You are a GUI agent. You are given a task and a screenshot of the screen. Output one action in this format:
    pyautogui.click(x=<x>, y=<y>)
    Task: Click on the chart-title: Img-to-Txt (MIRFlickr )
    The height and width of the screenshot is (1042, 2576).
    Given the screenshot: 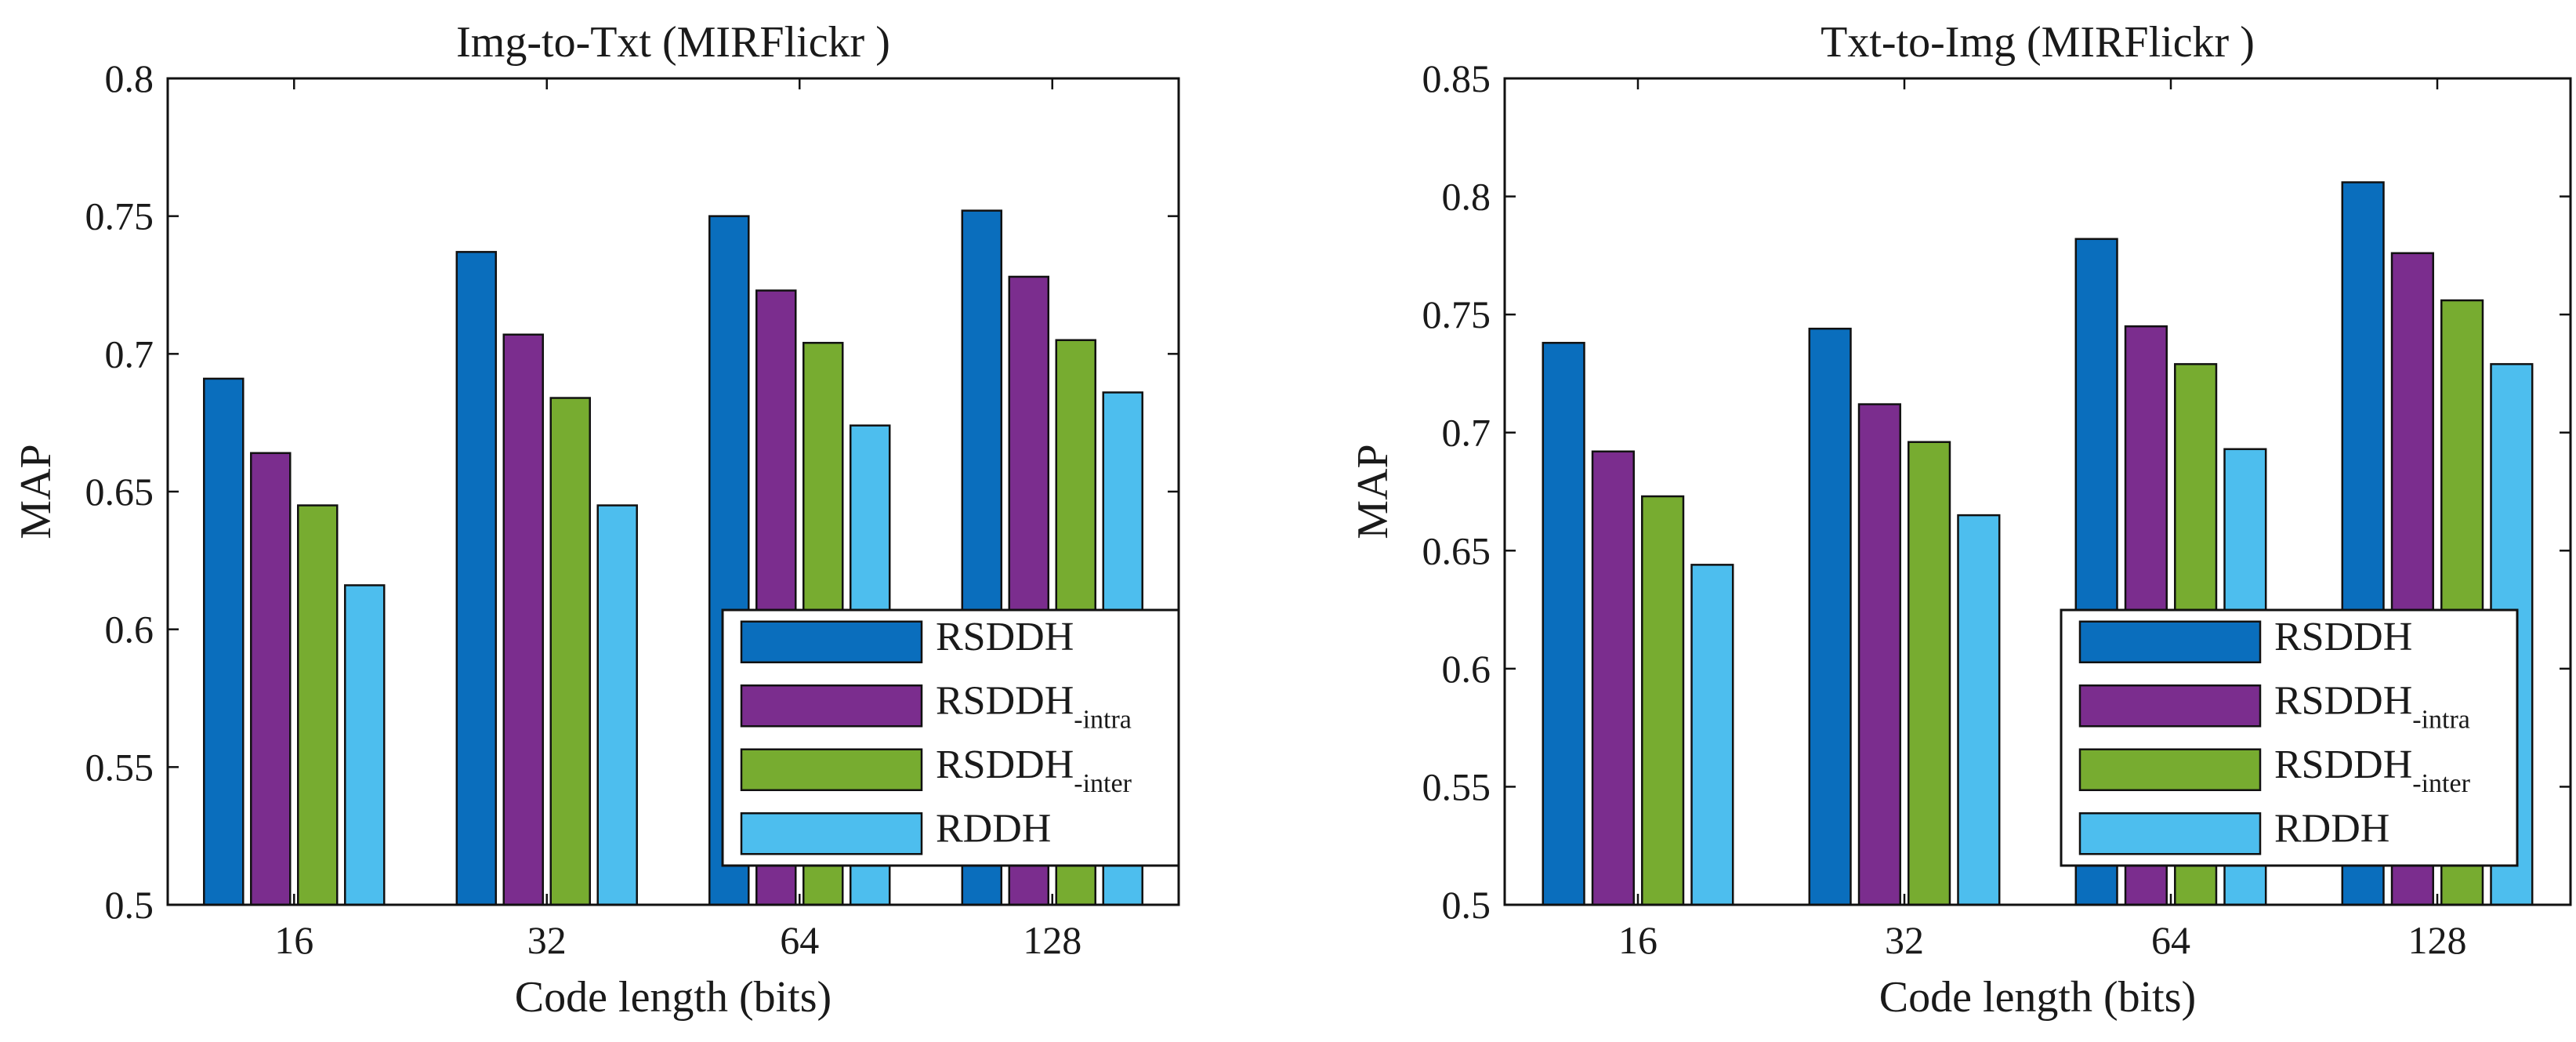 What is the action you would take?
    pyautogui.click(x=673, y=42)
    